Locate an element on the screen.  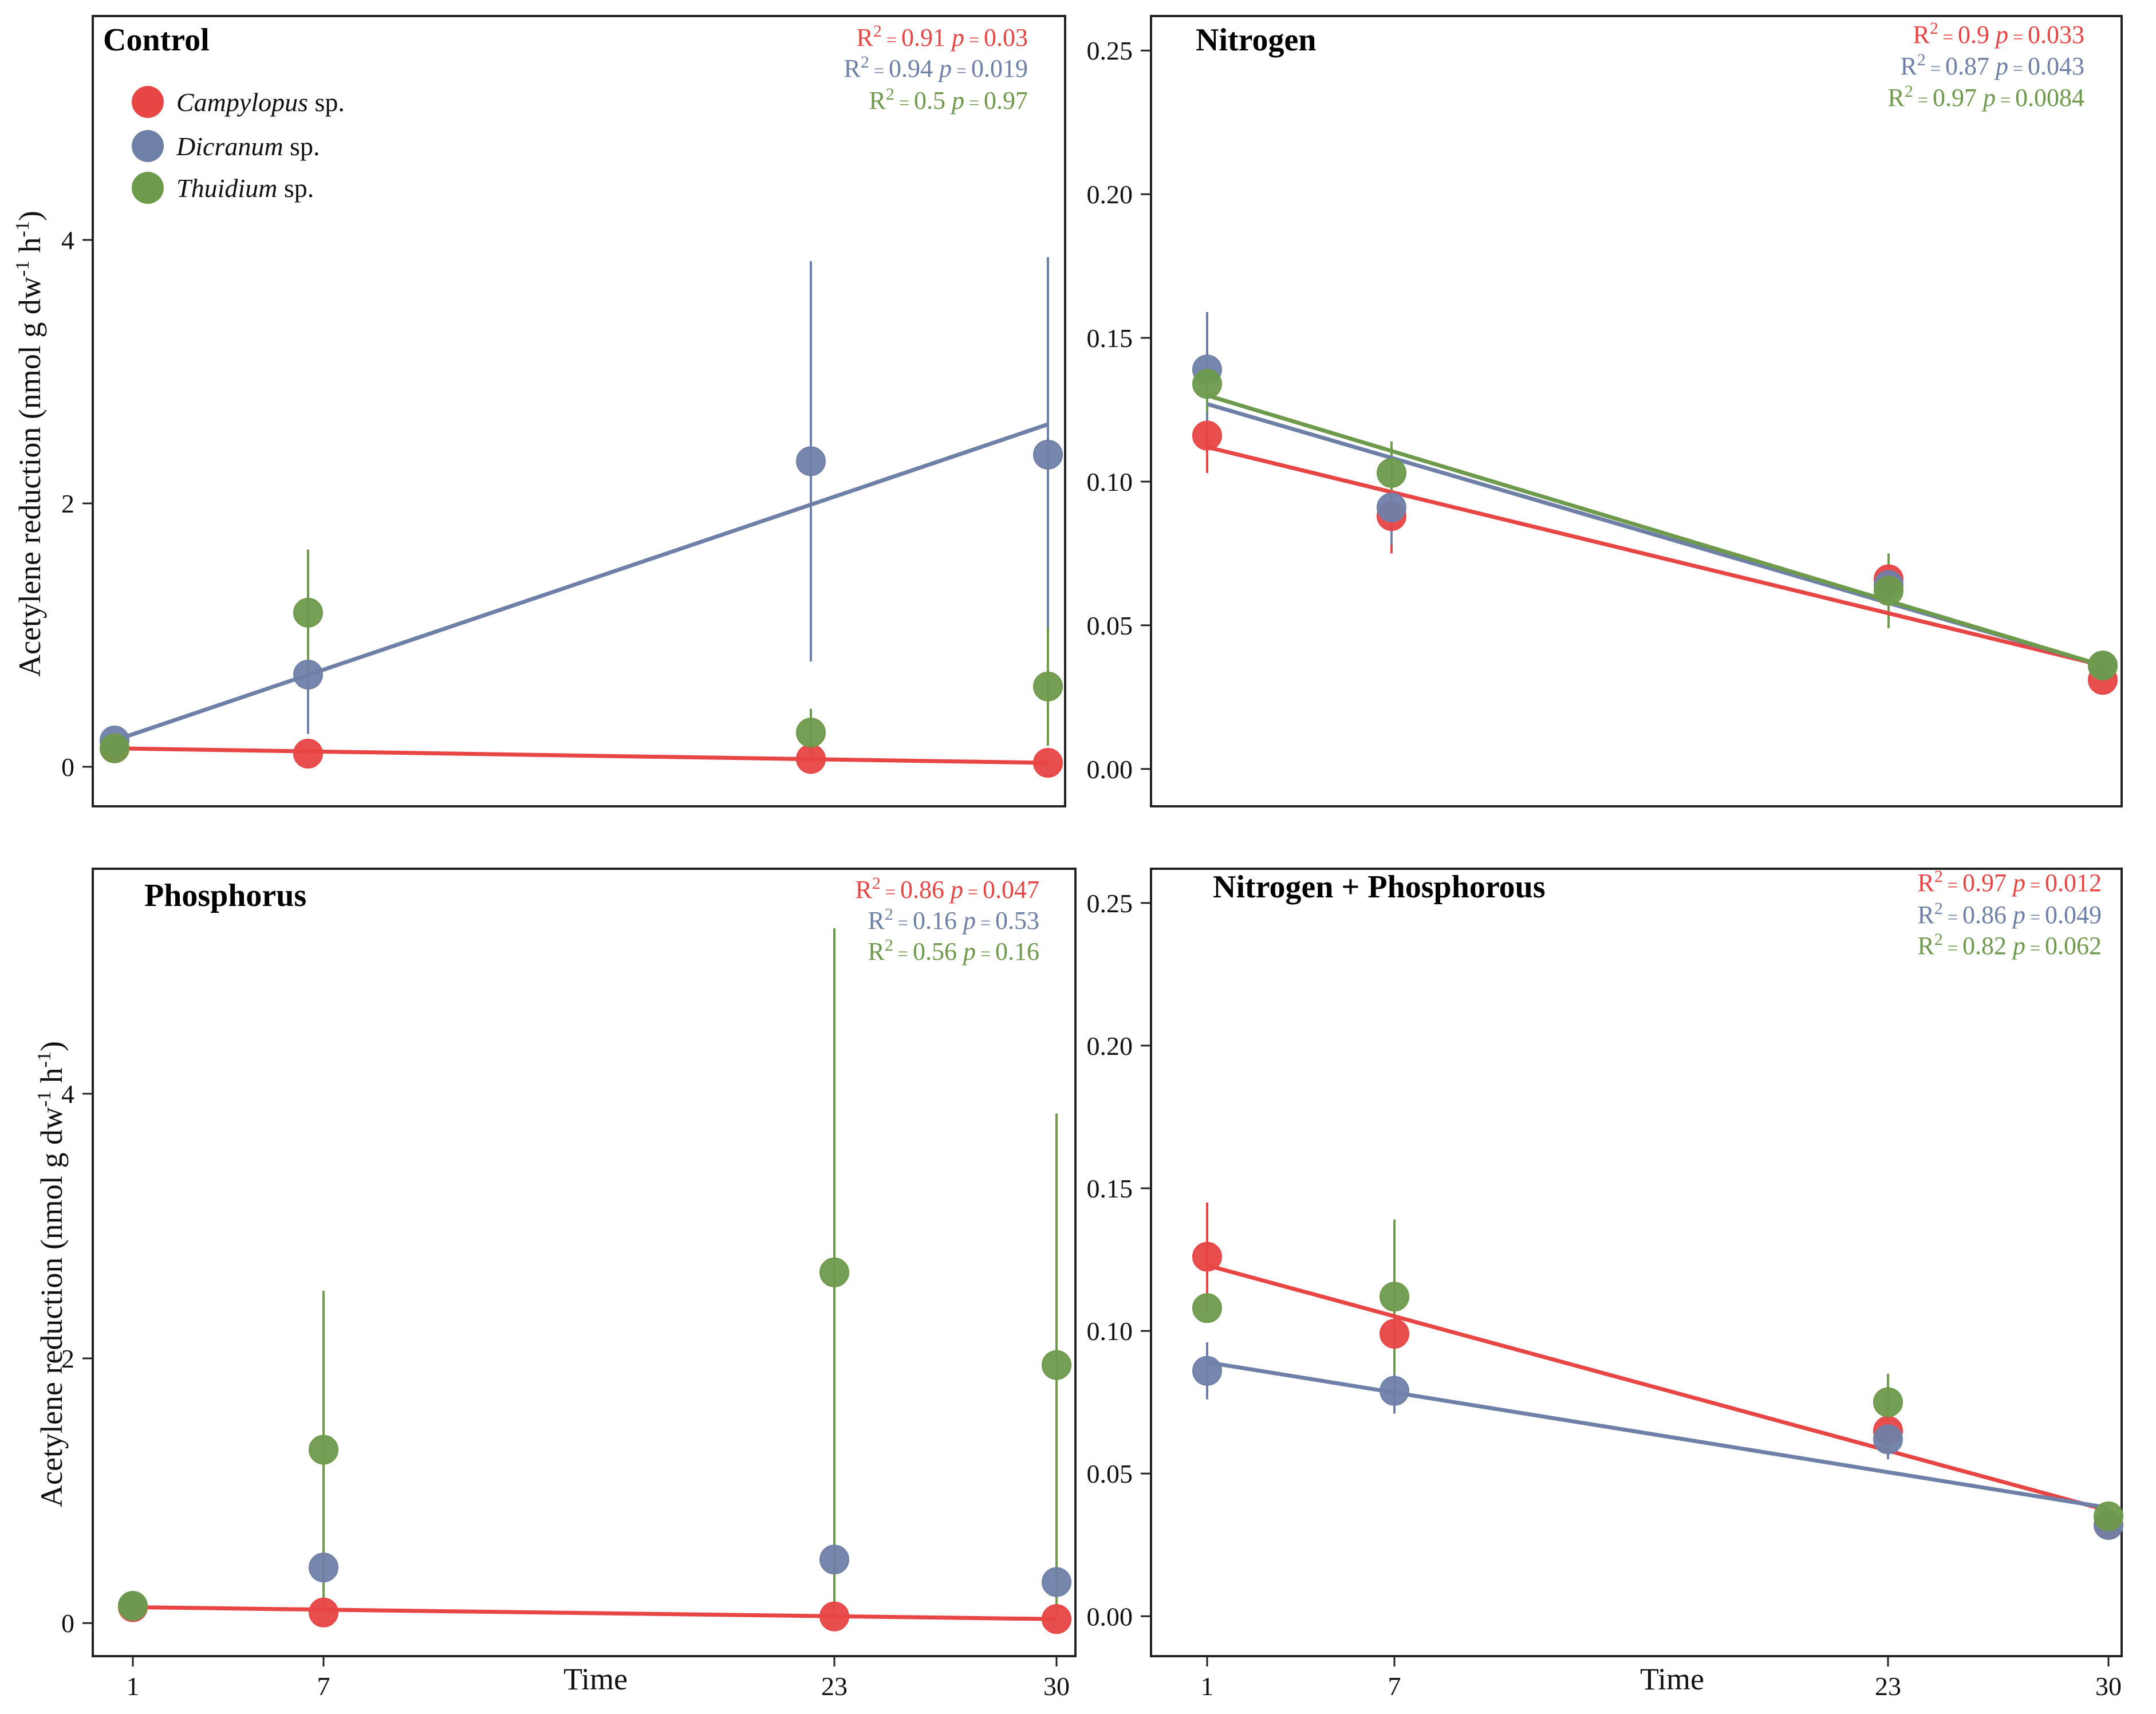
panel-title: Control is located at coordinates (156, 40).